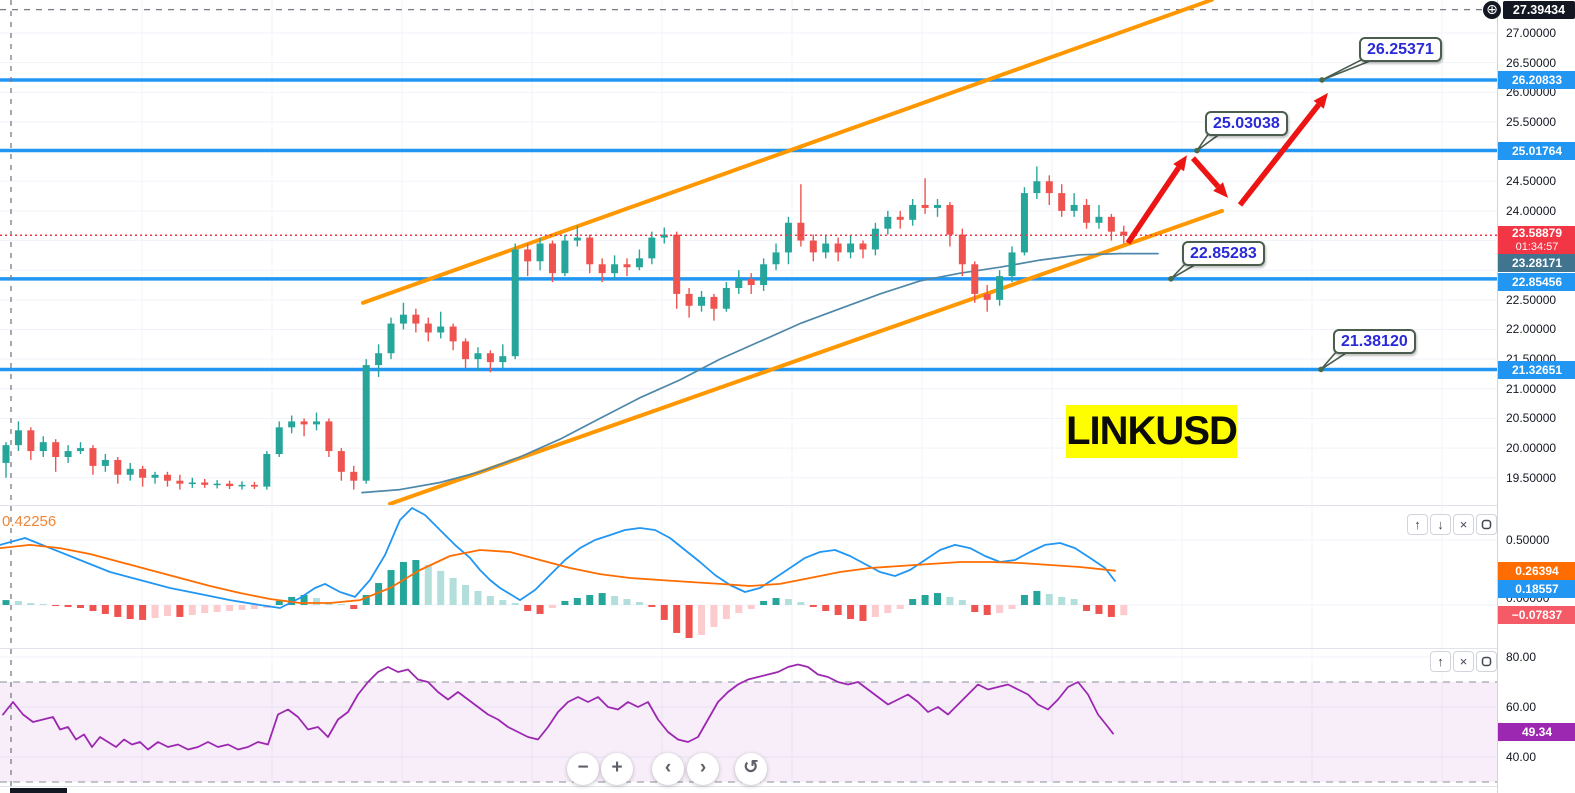 This screenshot has height=793, width=1575. I want to click on axis-tick: 40.00, so click(1521, 757).